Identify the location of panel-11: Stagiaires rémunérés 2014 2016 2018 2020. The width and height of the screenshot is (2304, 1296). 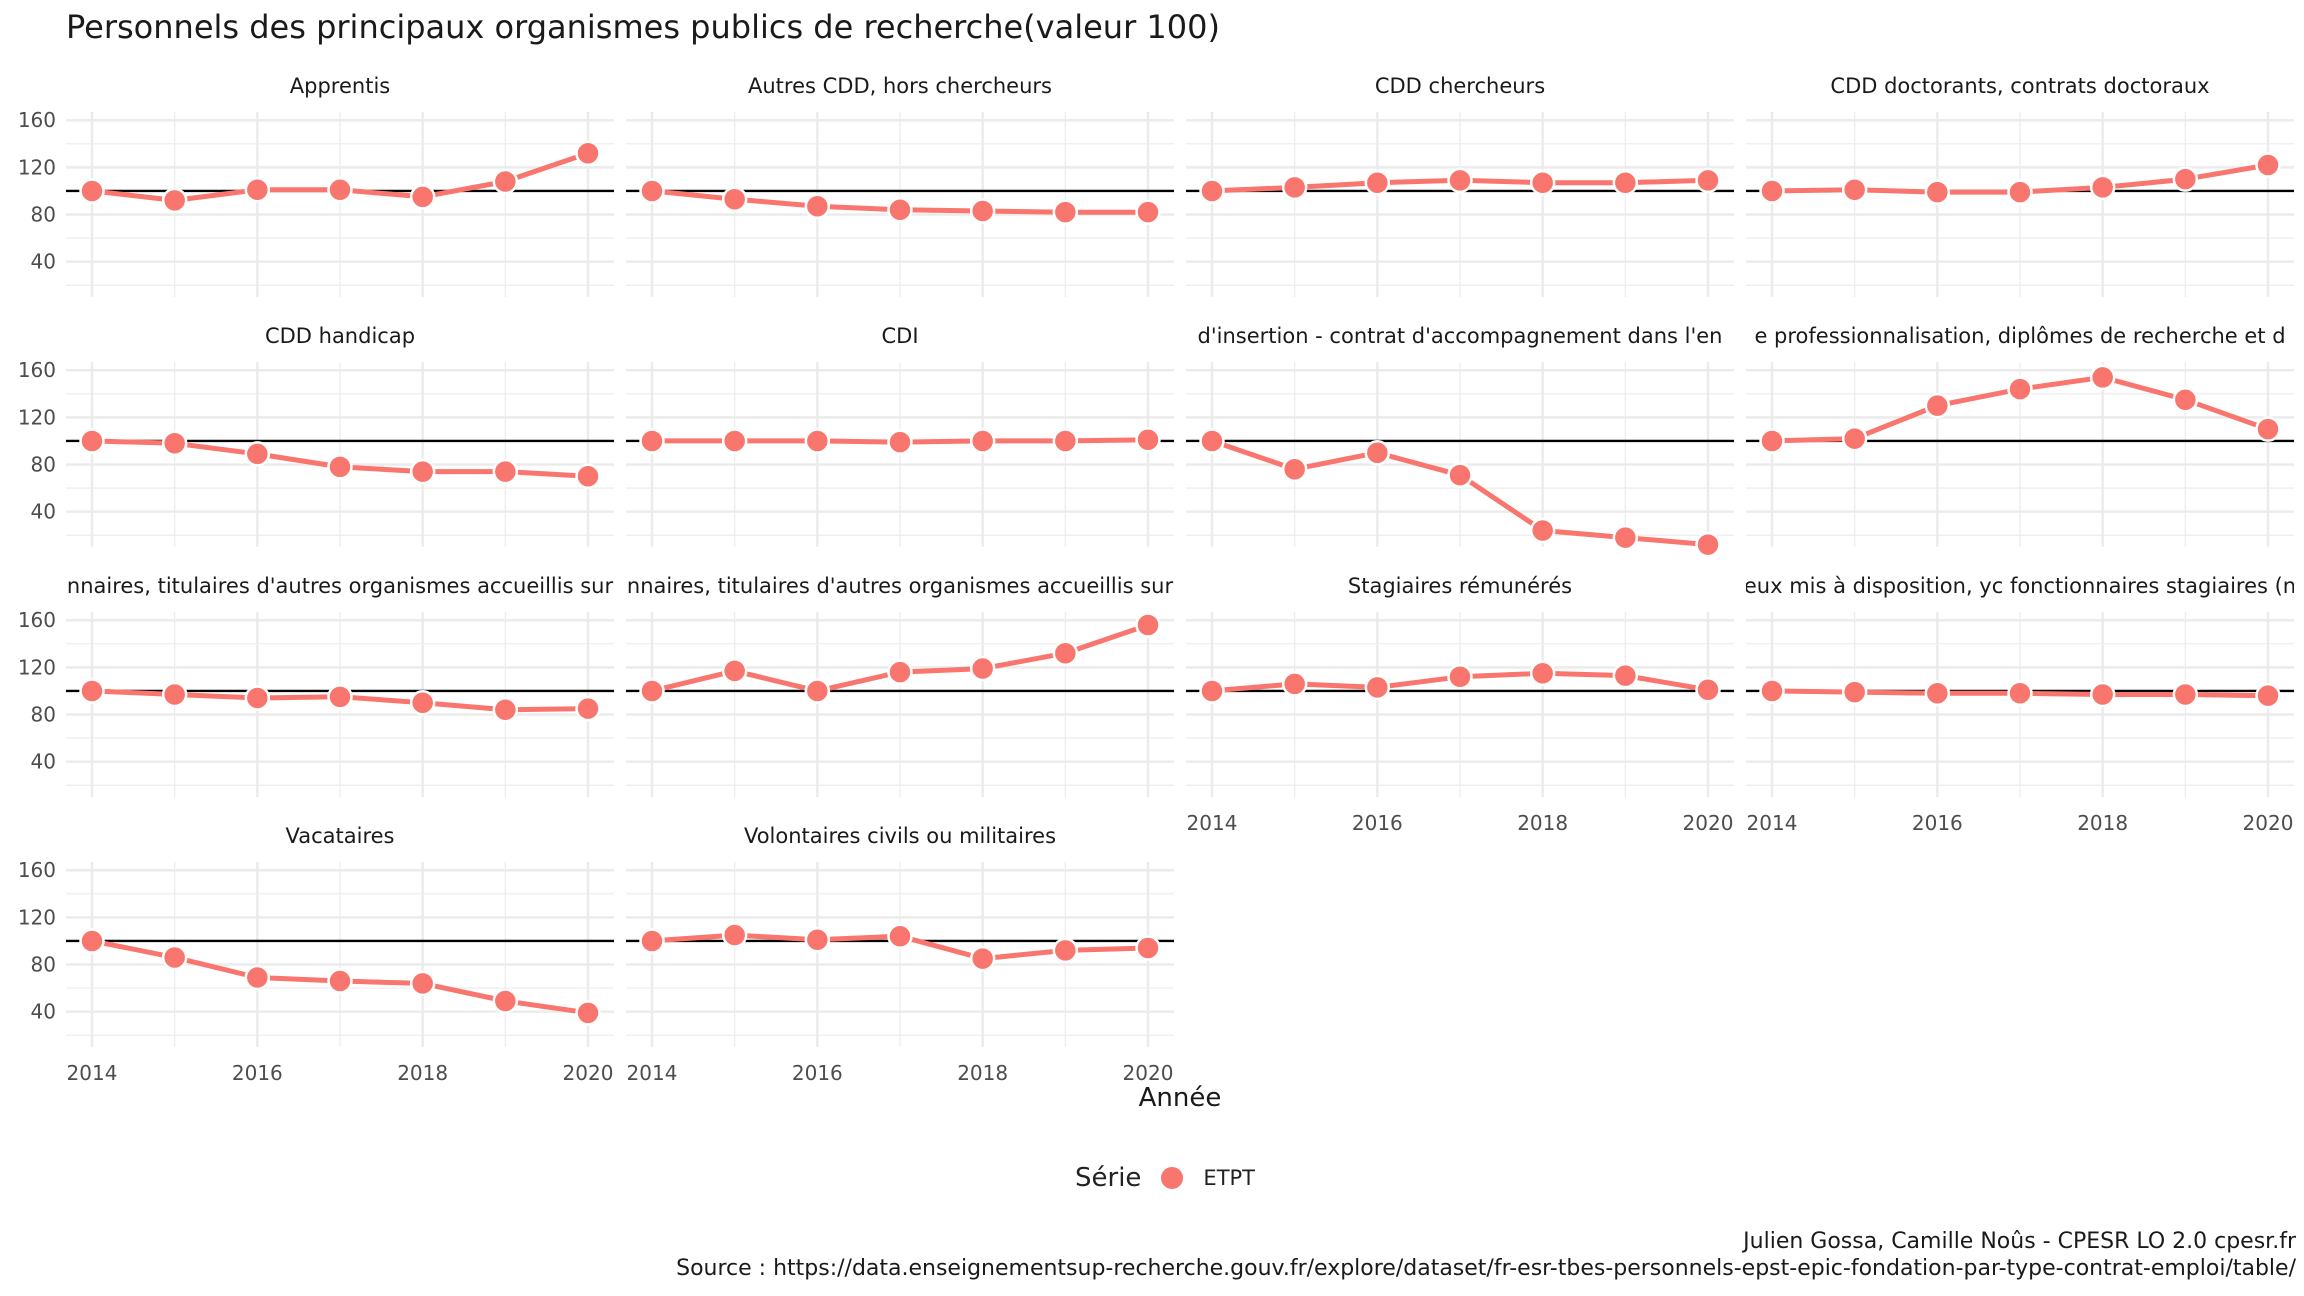
(1460, 704).